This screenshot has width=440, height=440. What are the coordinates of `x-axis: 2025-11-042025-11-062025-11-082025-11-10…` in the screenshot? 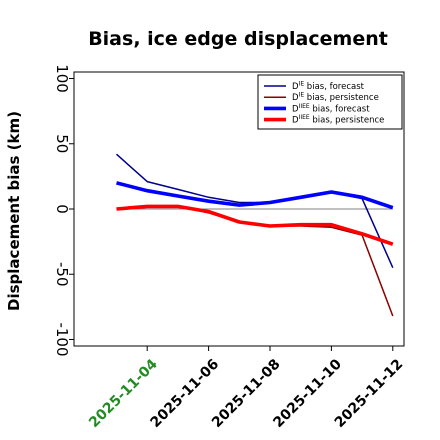 It's located at (246, 388).